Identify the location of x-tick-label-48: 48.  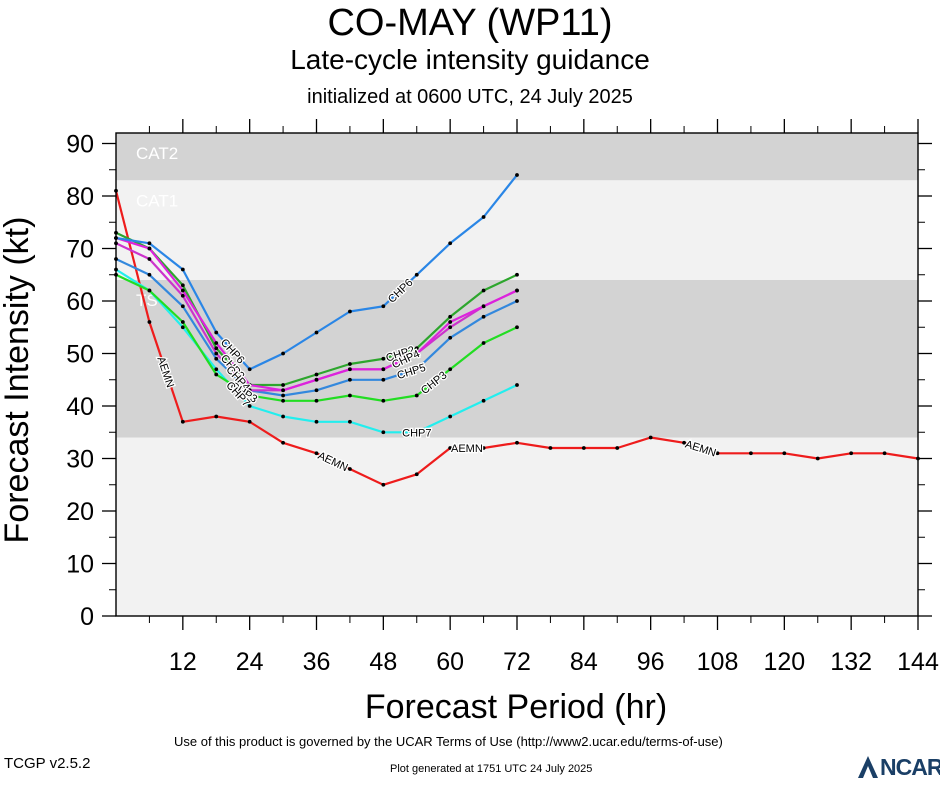
(383, 662).